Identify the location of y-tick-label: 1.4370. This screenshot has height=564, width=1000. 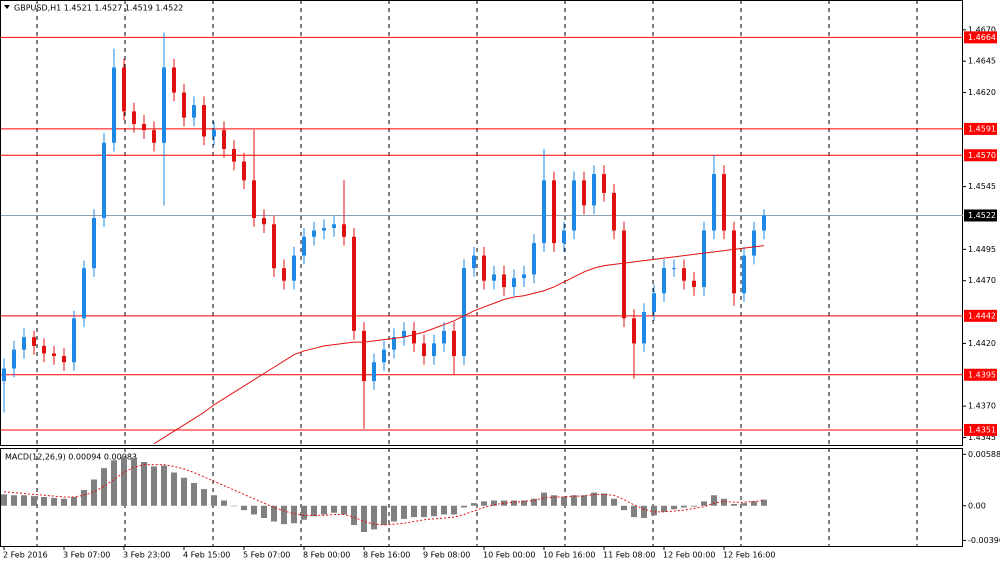
(982, 406).